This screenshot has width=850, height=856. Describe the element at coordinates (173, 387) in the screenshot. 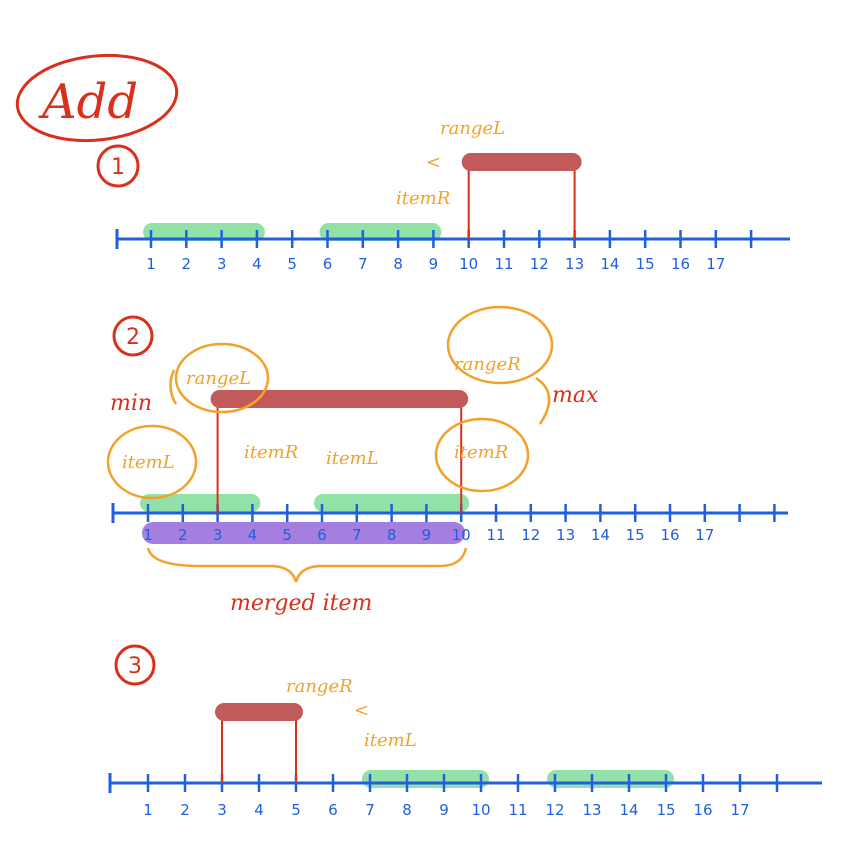

I see `min-bracket` at that location.